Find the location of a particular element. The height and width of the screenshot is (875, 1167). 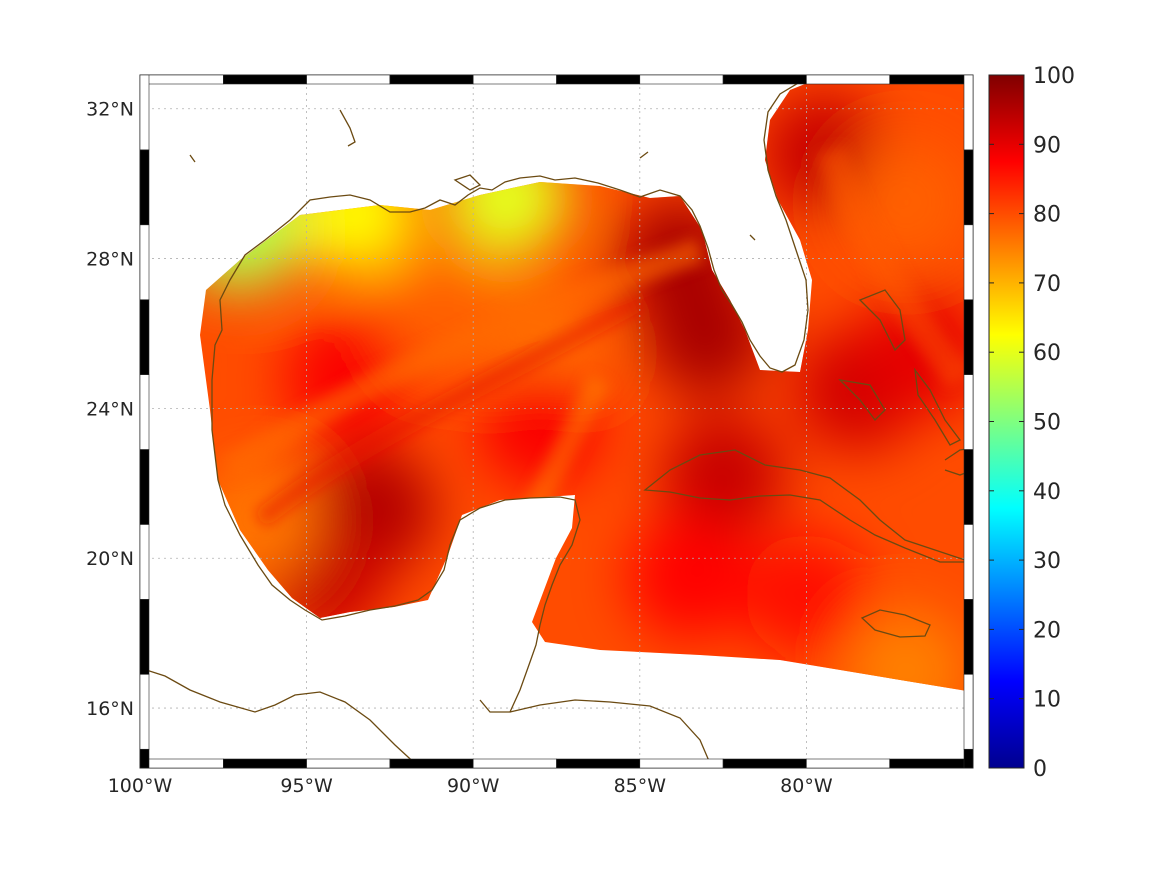

colorbar-tick-label-10: 100 is located at coordinates (1054, 76).